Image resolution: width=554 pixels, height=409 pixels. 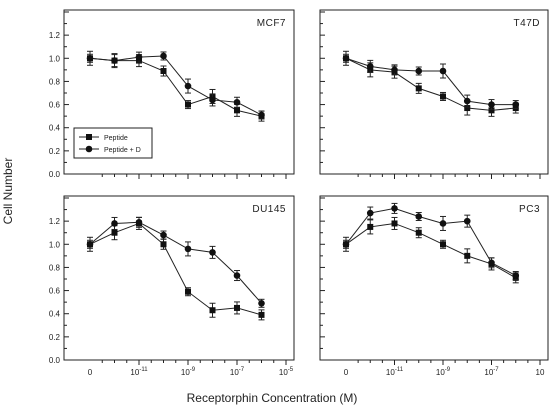 I want to click on panel-title: MCF7, so click(x=271, y=23).